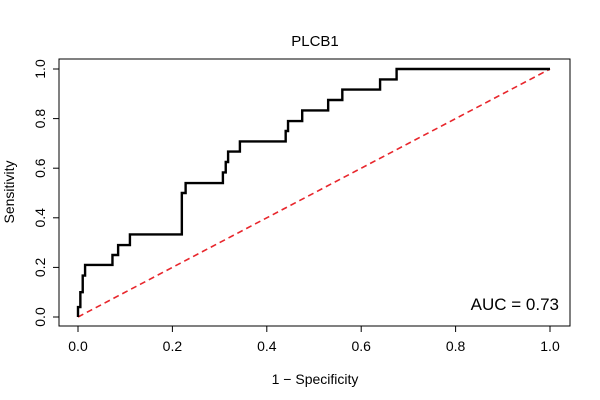 This screenshot has width=600, height=400. Describe the element at coordinates (40, 317) in the screenshot. I see `y-tick-label: 0.0` at that location.